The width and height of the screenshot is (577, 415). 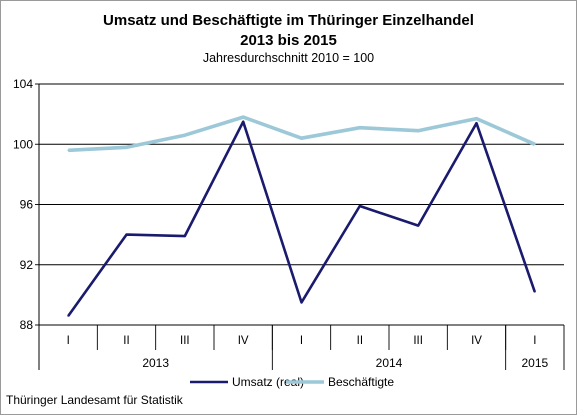 What do you see at coordinates (389, 363) in the screenshot?
I see `year-label: 2014` at bounding box center [389, 363].